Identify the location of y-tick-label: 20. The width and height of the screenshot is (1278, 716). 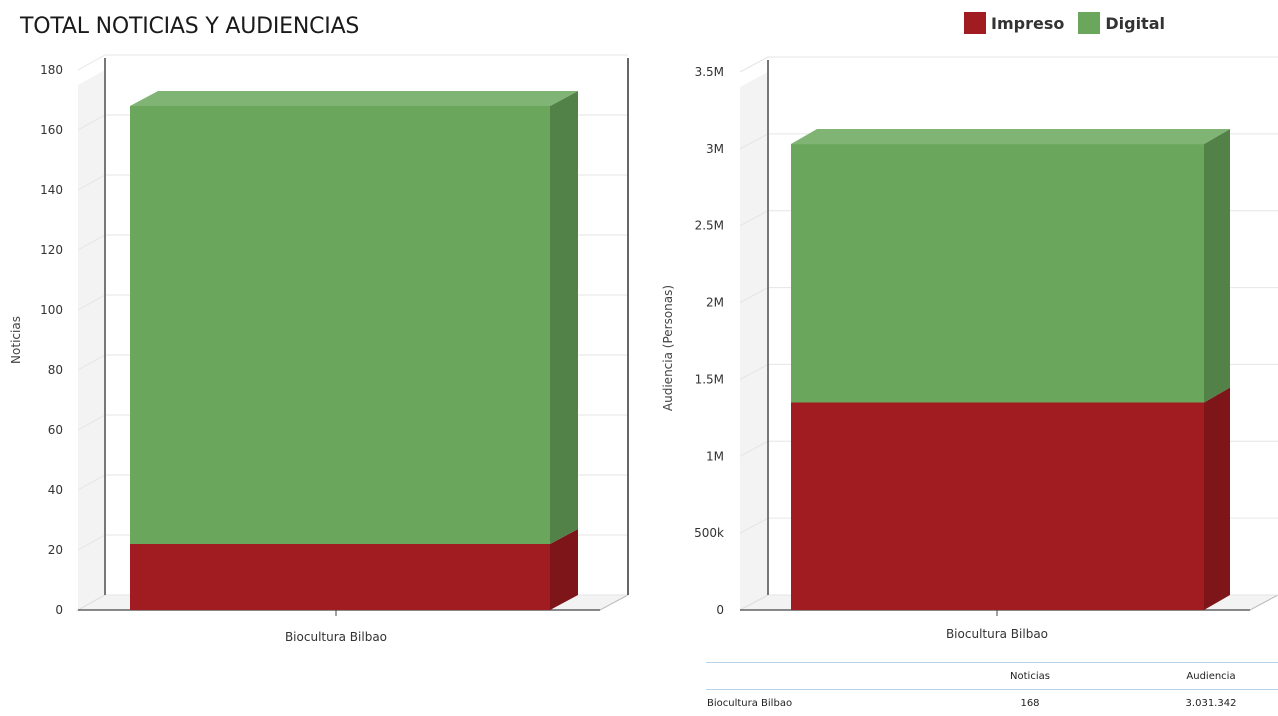
(55, 550).